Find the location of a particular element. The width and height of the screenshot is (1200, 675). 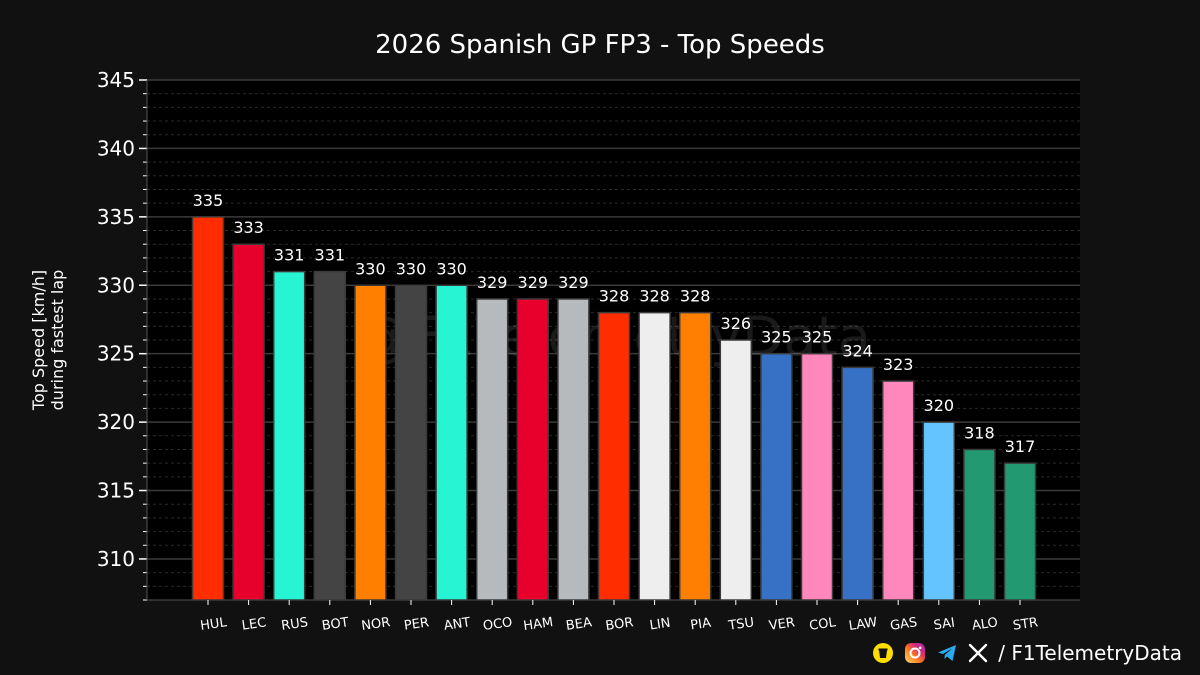

x-tick-label: BOT is located at coordinates (335, 624).